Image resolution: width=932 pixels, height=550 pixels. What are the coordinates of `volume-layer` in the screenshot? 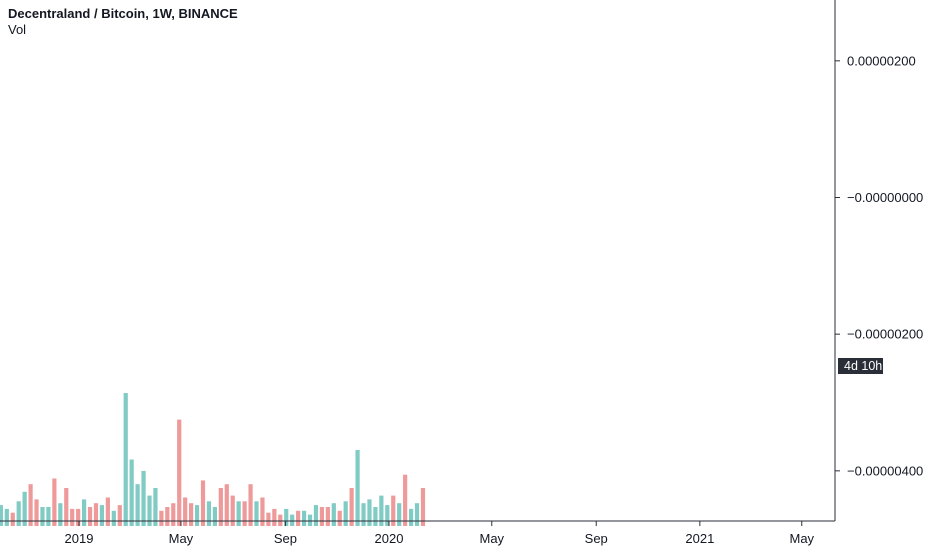 It's located at (213, 459).